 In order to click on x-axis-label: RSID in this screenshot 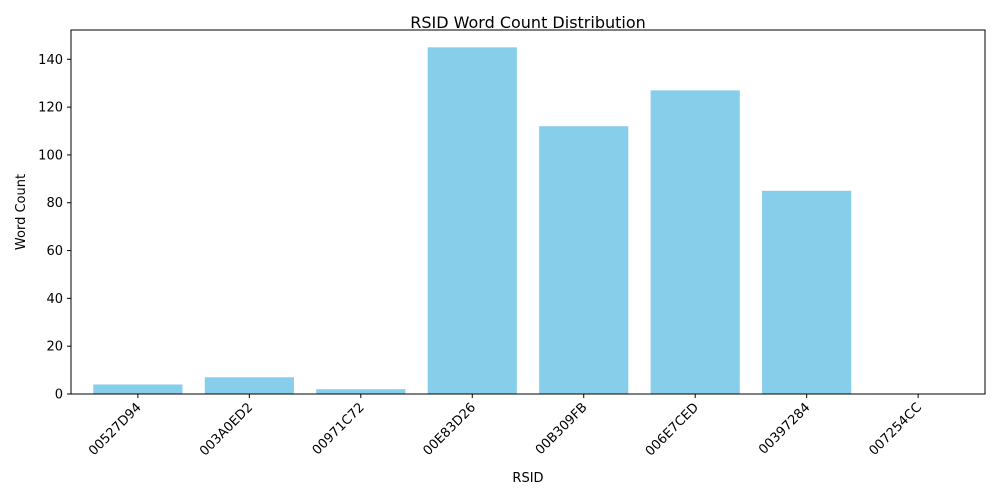, I will do `click(527, 478)`.